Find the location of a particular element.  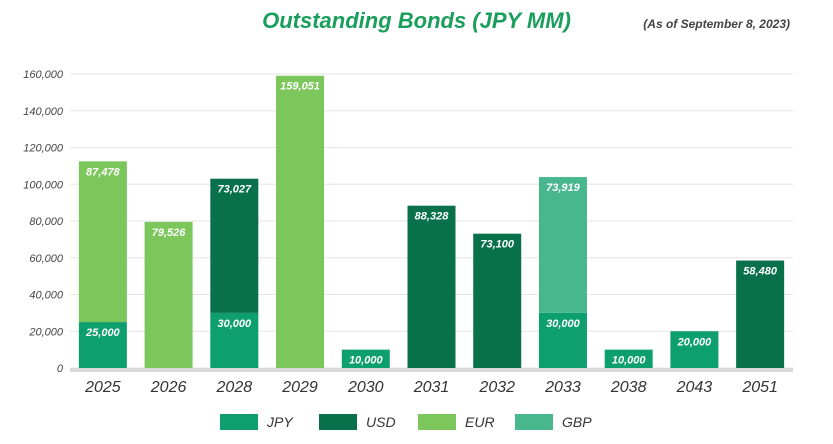

data-label: 159,051 is located at coordinates (300, 87).